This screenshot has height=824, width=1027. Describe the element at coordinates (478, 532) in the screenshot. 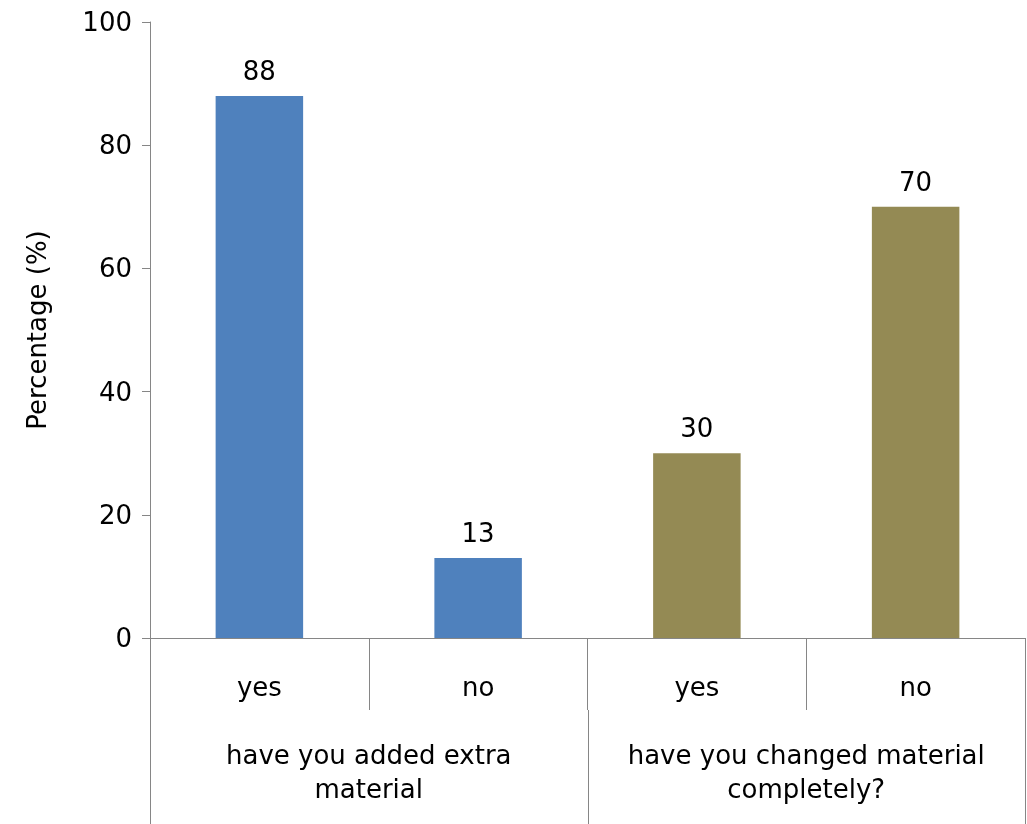

I see `data-label: 13` at that location.